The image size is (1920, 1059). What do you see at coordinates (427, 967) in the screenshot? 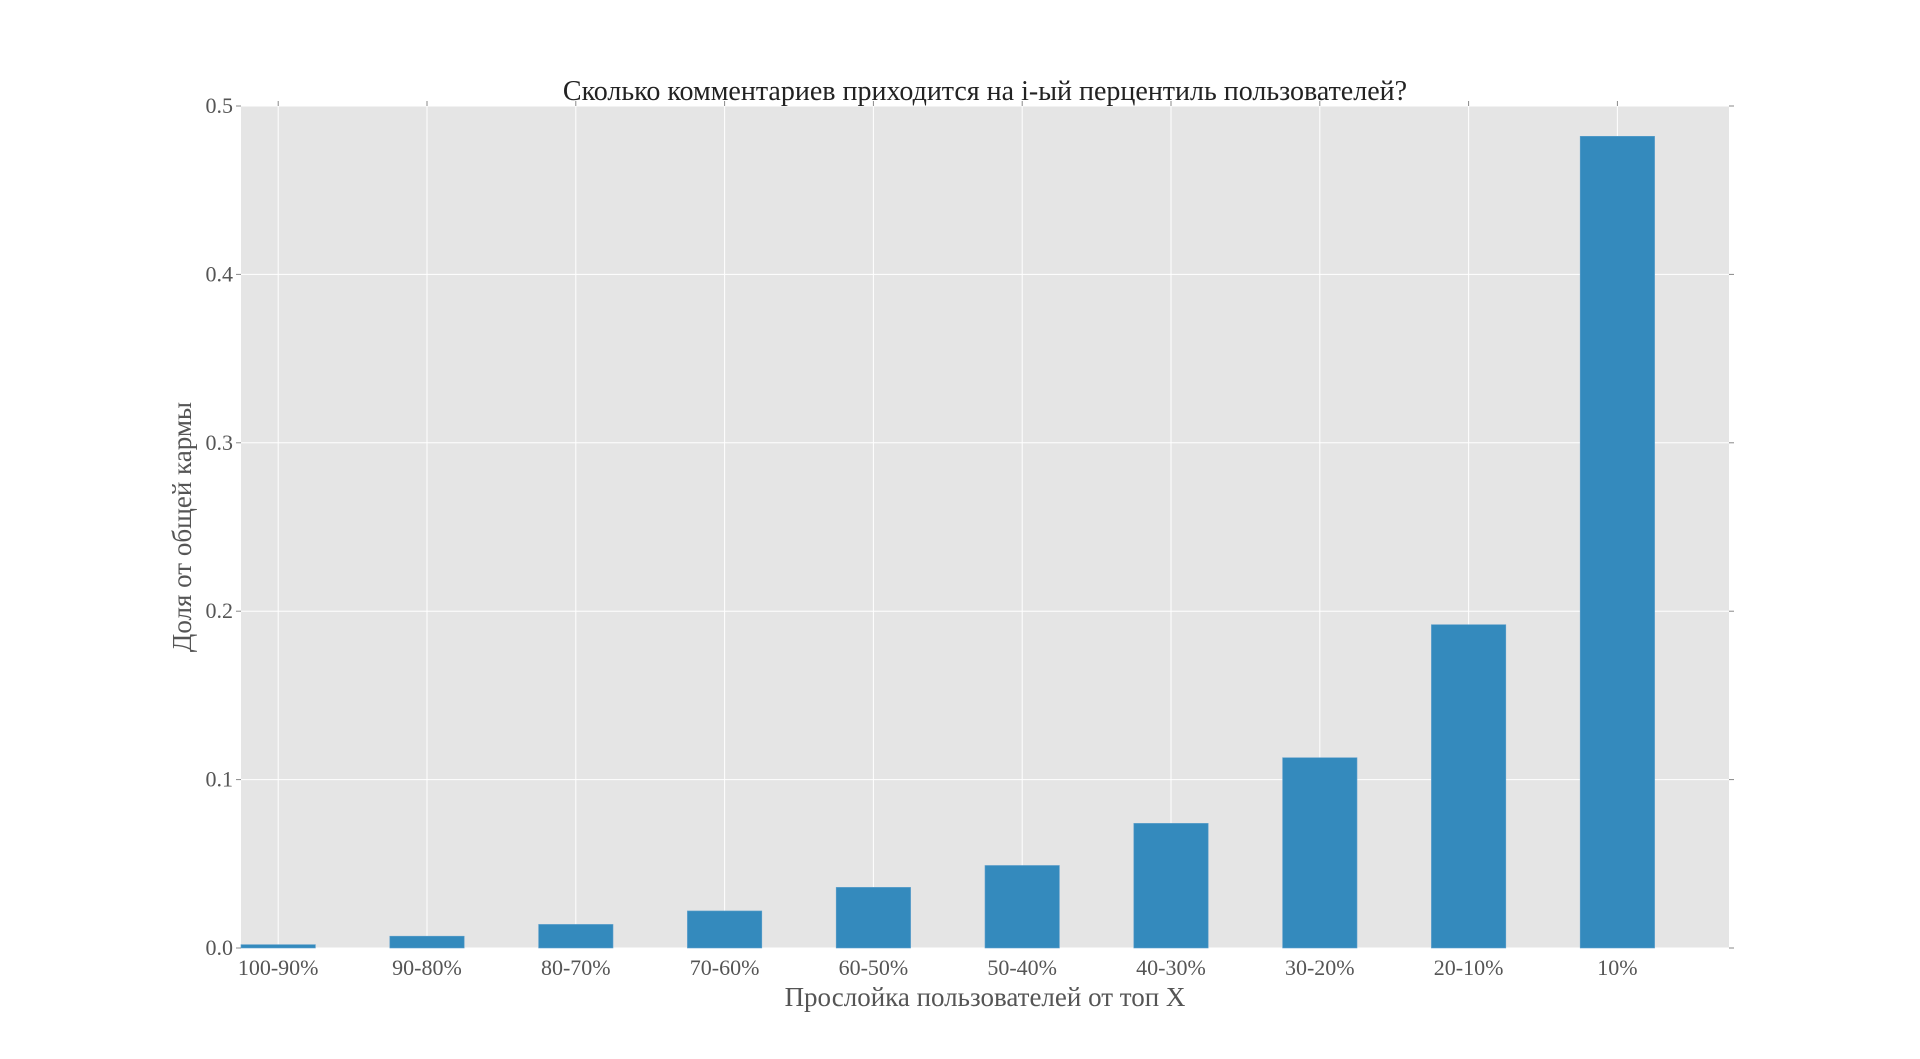
I see `x-tick-label: 90-80%` at bounding box center [427, 967].